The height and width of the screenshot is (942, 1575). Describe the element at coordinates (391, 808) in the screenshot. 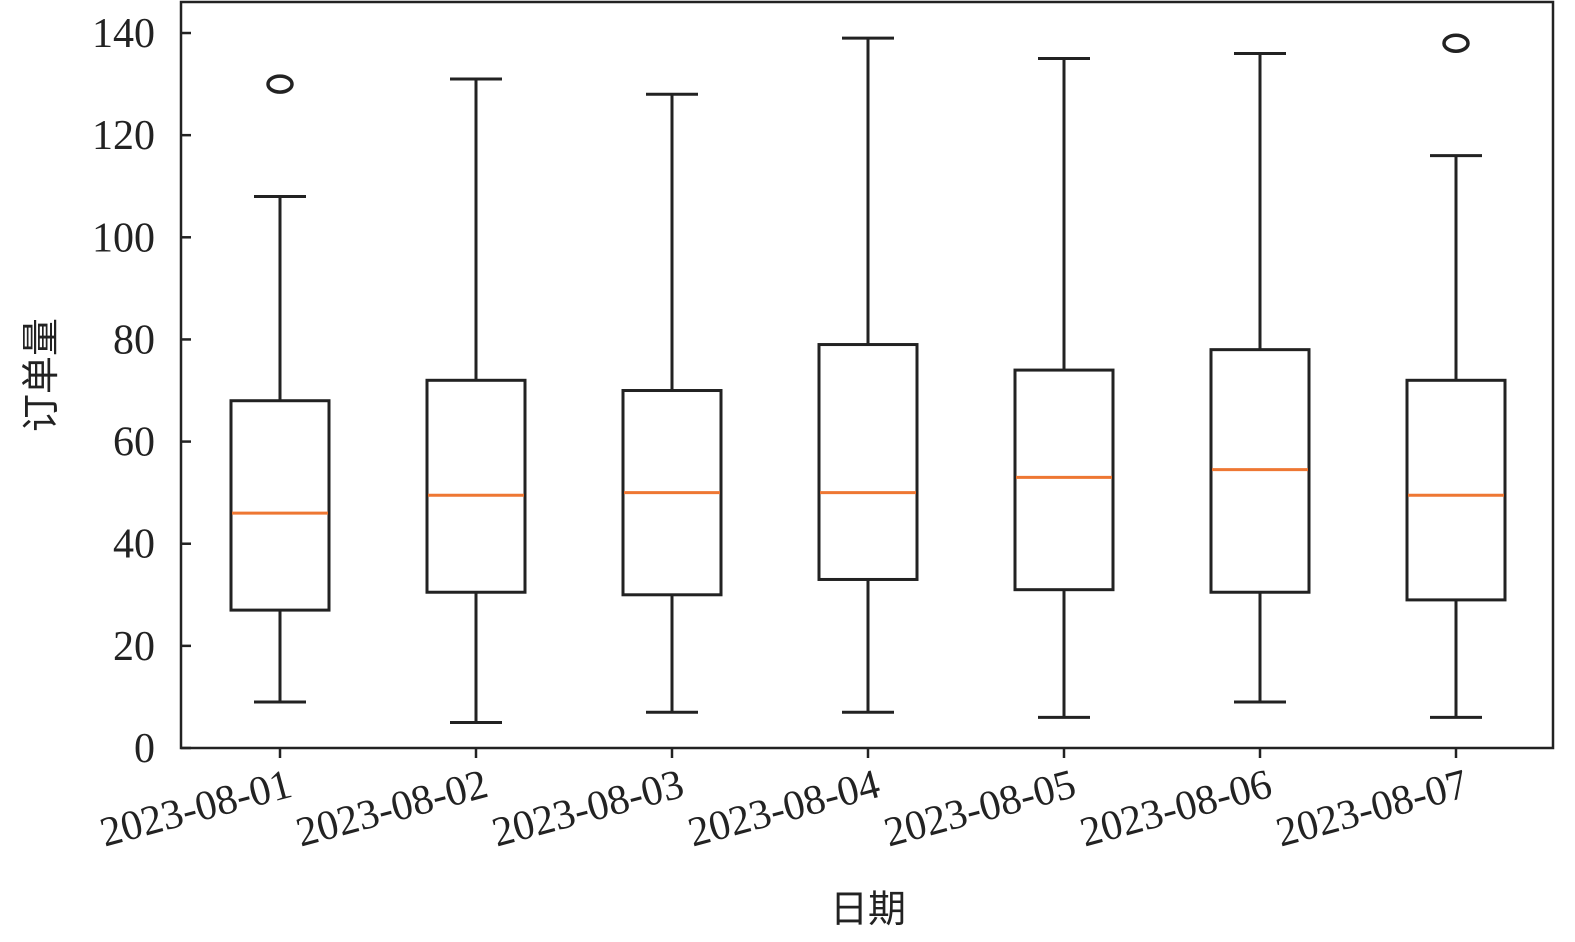

I see `x-tick-label: 2023-08-02` at that location.